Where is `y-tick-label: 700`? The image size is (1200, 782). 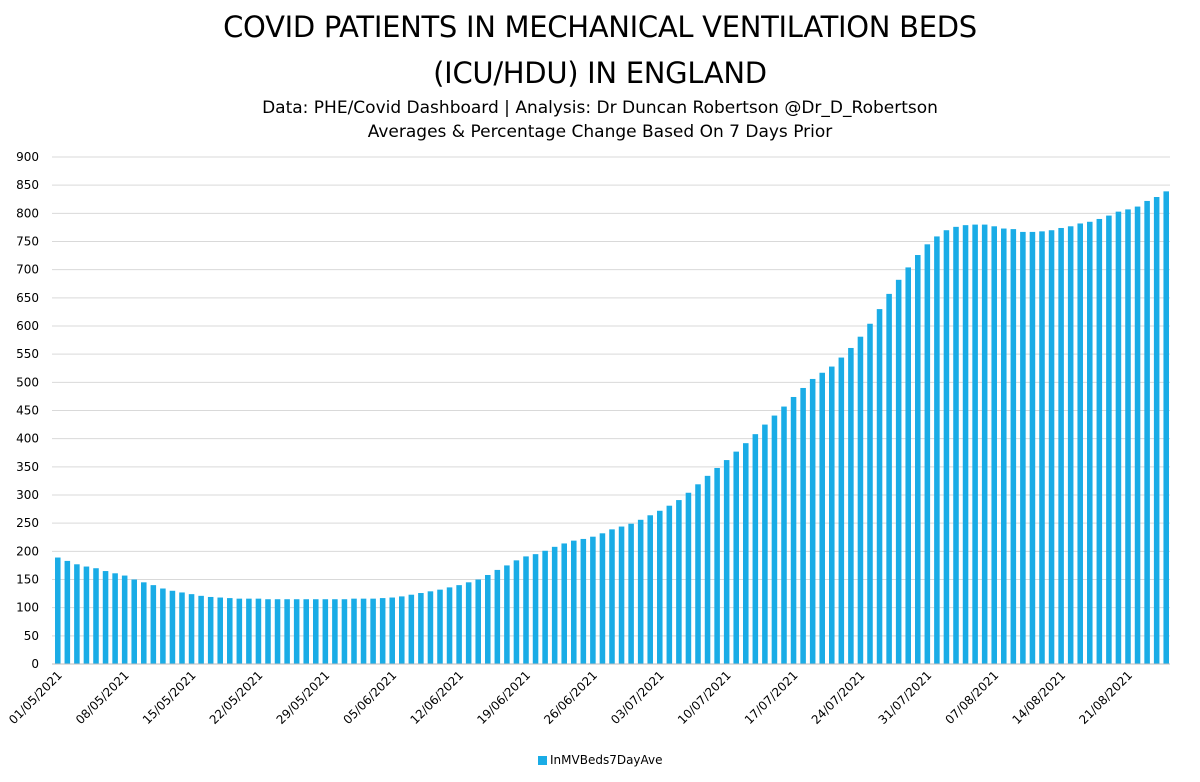 y-tick-label: 700 is located at coordinates (27, 270).